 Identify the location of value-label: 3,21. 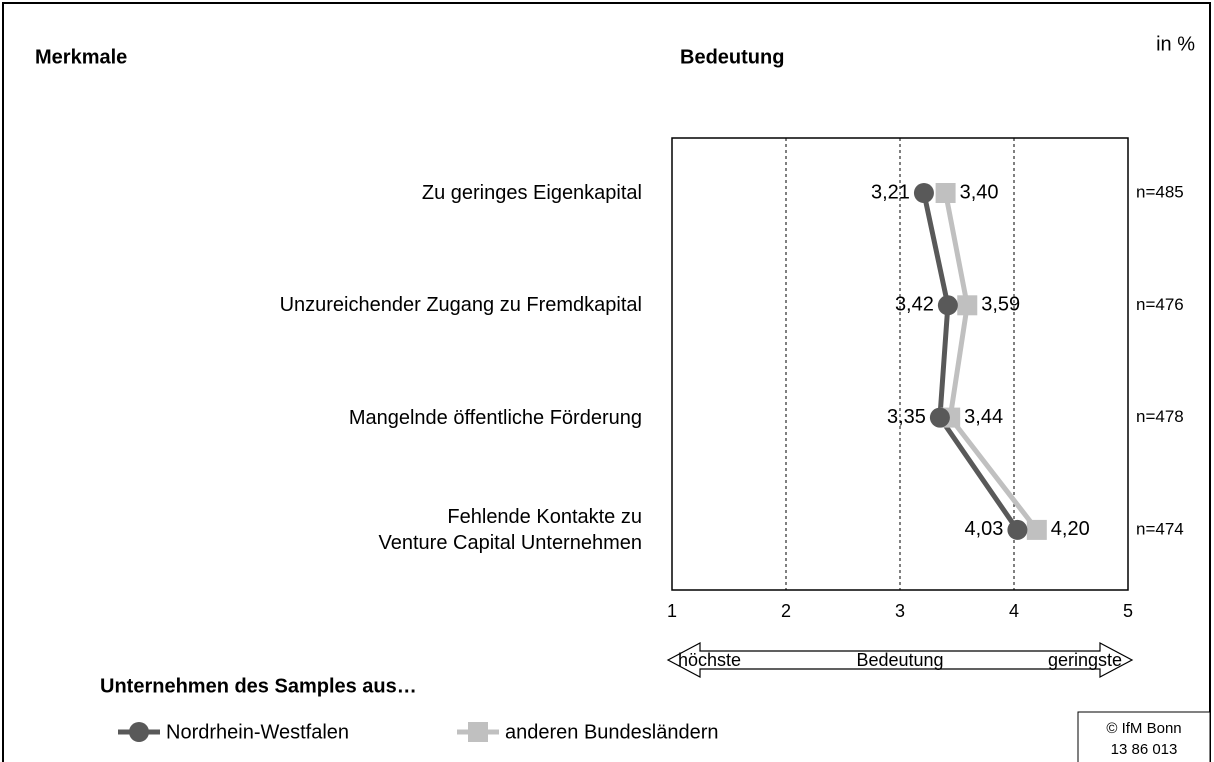
(890, 192).